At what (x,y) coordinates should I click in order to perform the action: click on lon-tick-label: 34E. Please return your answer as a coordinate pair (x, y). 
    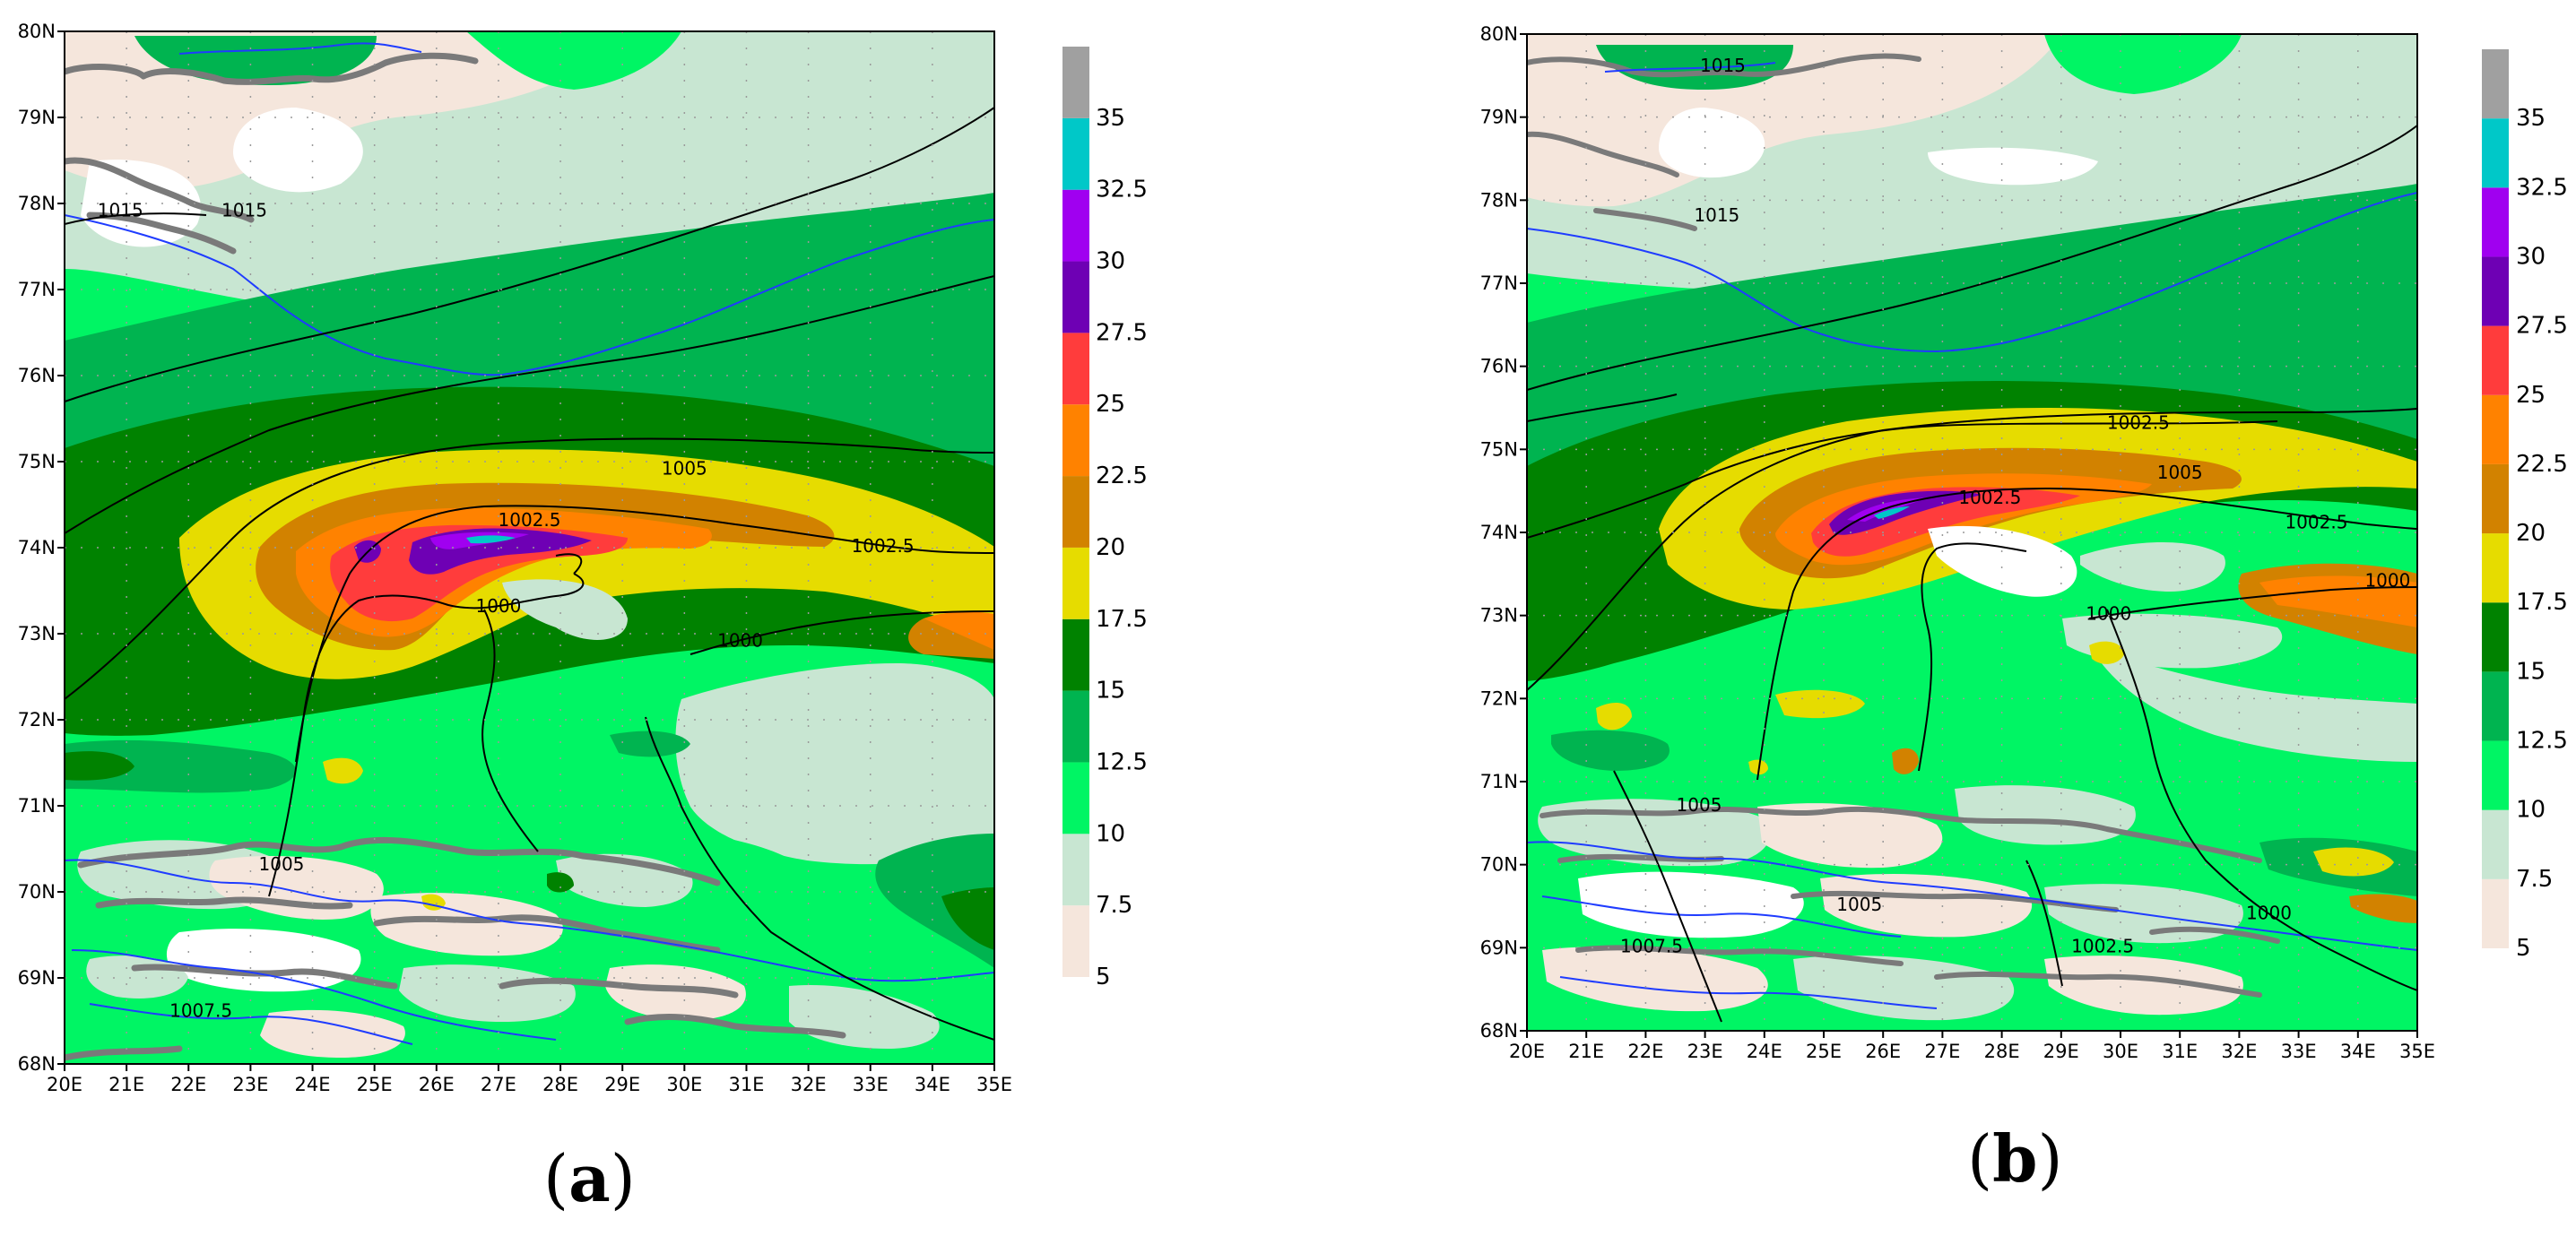
    Looking at the image, I should click on (933, 1084).